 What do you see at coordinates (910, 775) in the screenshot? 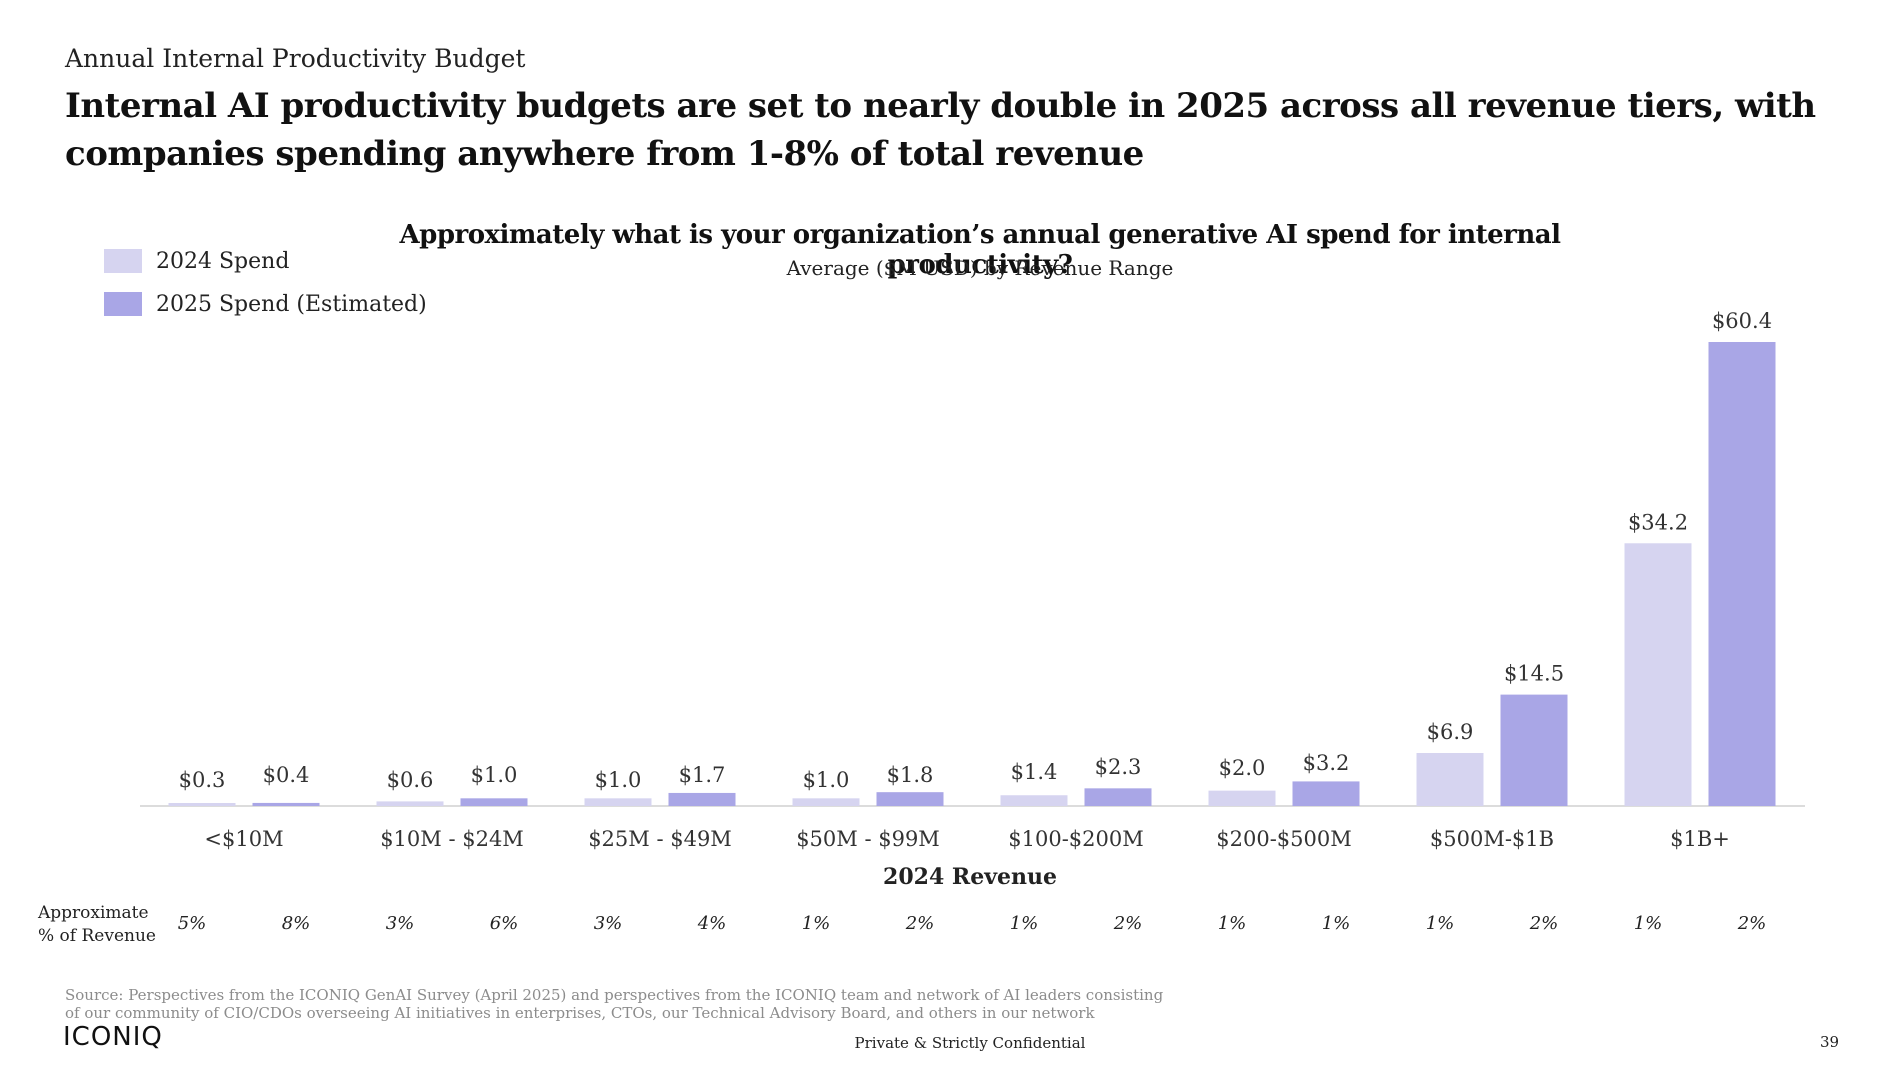
I see `value-label-2025-3: $1.8` at bounding box center [910, 775].